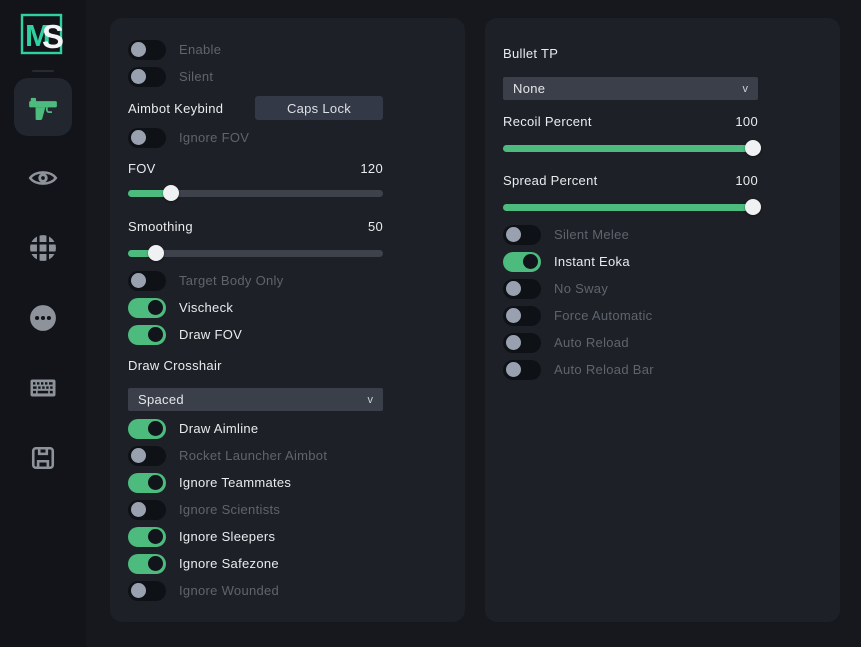 This screenshot has width=861, height=647. What do you see at coordinates (147, 509) in the screenshot?
I see `ignore-scientists-toggle` at bounding box center [147, 509].